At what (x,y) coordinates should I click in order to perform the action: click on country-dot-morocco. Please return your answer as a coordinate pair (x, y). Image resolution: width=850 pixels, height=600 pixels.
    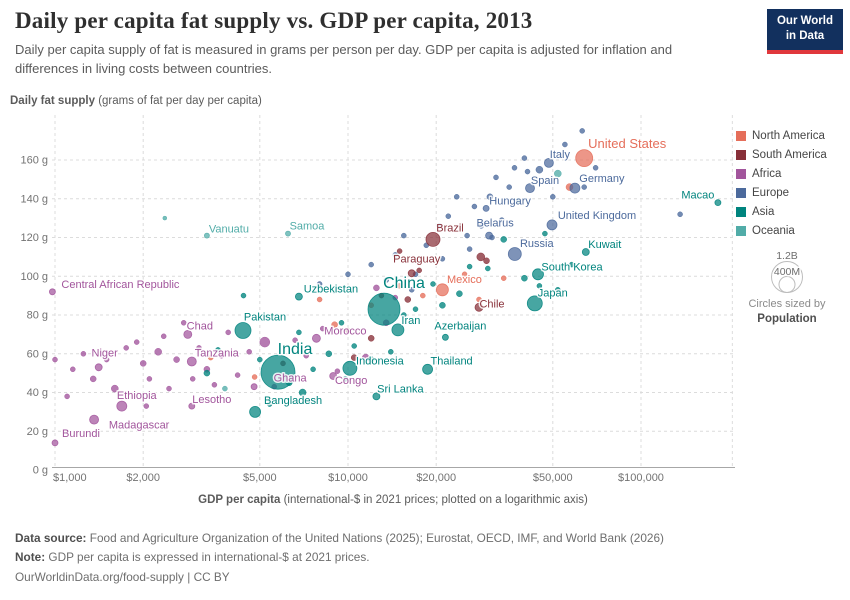
    Looking at the image, I should click on (316, 338).